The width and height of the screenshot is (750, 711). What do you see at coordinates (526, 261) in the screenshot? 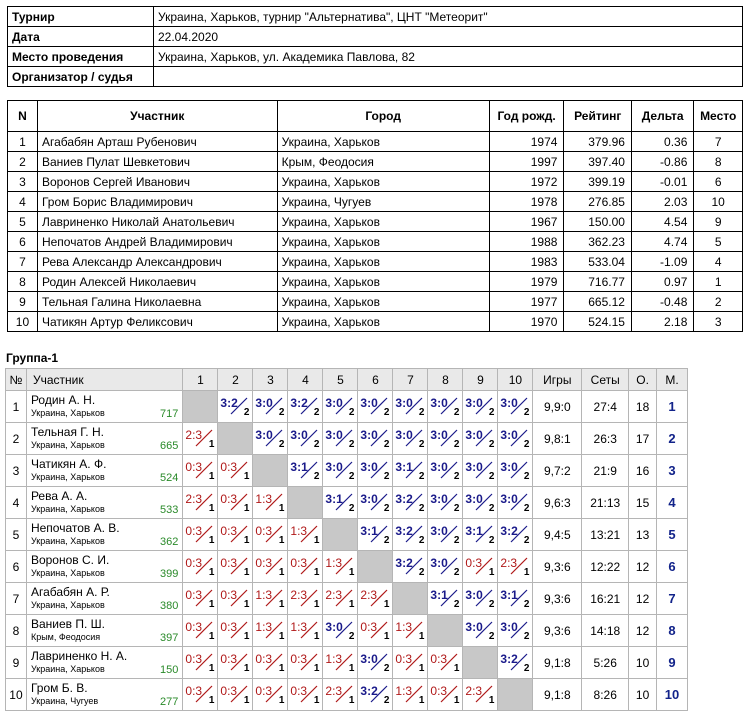
I see `table-cell: 1983` at bounding box center [526, 261].